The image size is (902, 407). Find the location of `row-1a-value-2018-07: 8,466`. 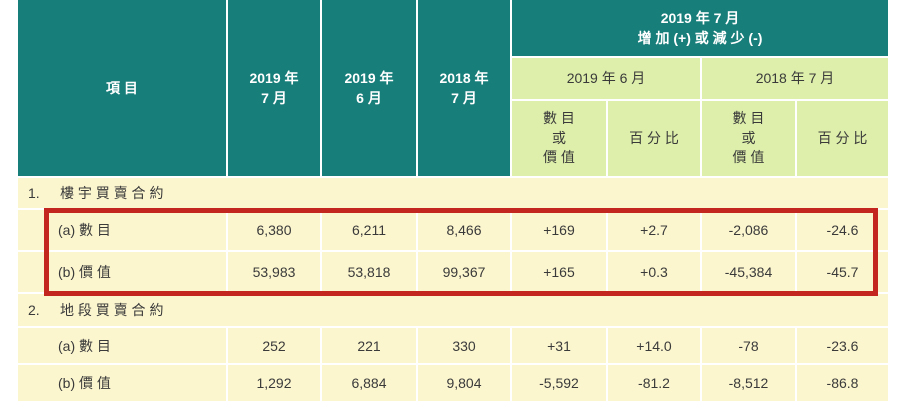

row-1a-value-2018-07: 8,466 is located at coordinates (465, 231).